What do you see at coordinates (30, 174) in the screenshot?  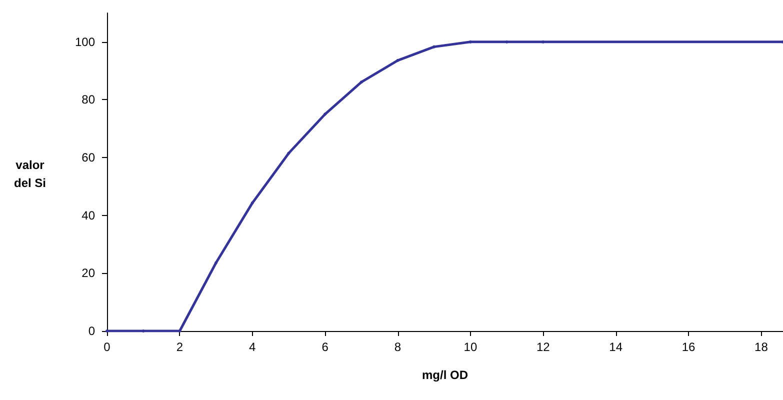 I see `y-axis-title: valor del Si` at bounding box center [30, 174].